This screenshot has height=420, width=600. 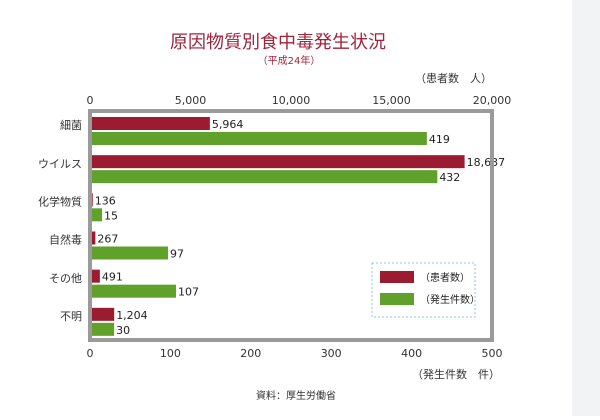 What do you see at coordinates (60, 163) in the screenshot?
I see `category-label: ウイルス` at bounding box center [60, 163].